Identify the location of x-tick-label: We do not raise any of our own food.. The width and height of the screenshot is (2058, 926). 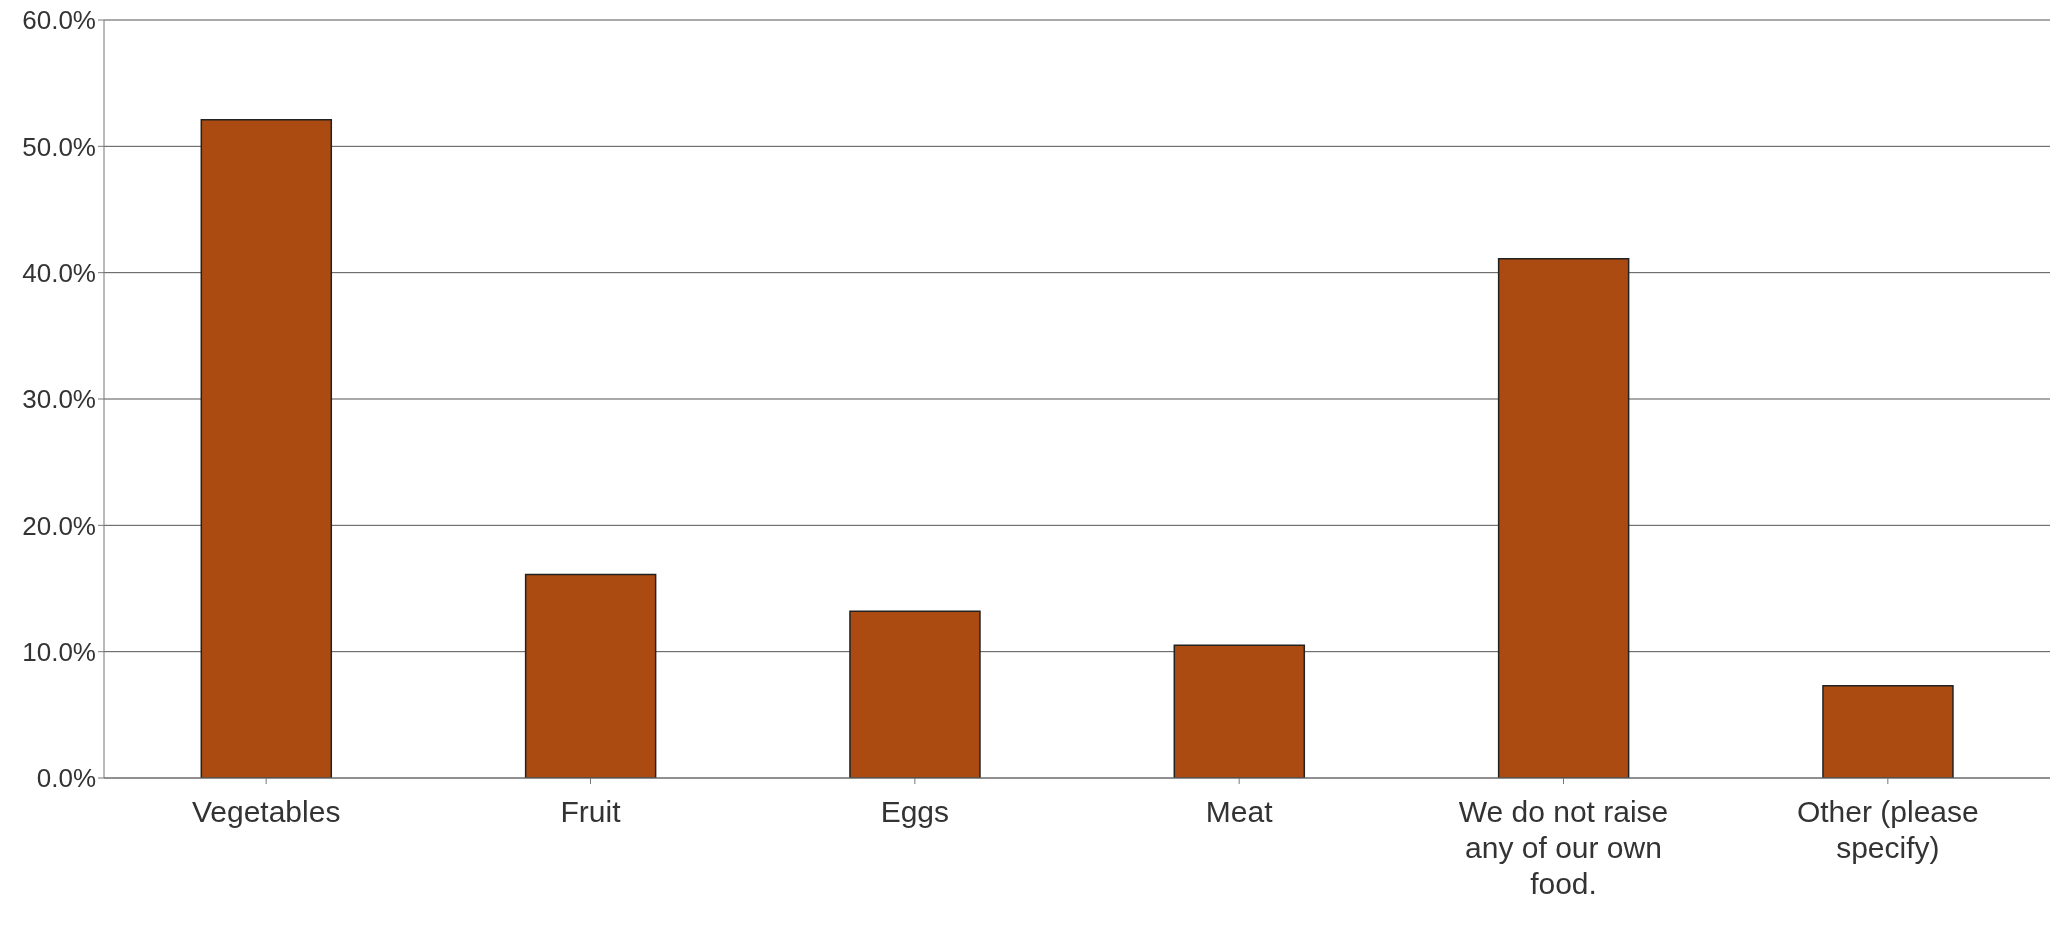
(1563, 847).